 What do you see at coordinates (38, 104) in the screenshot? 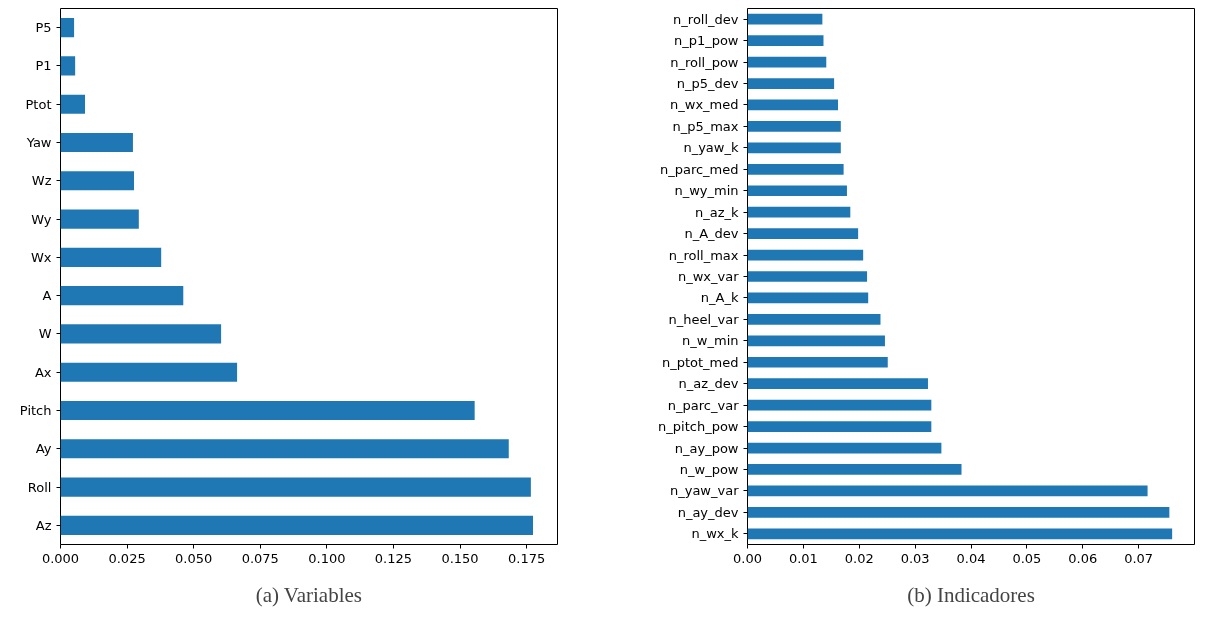
I see `y-tick-label: Ptot` at bounding box center [38, 104].